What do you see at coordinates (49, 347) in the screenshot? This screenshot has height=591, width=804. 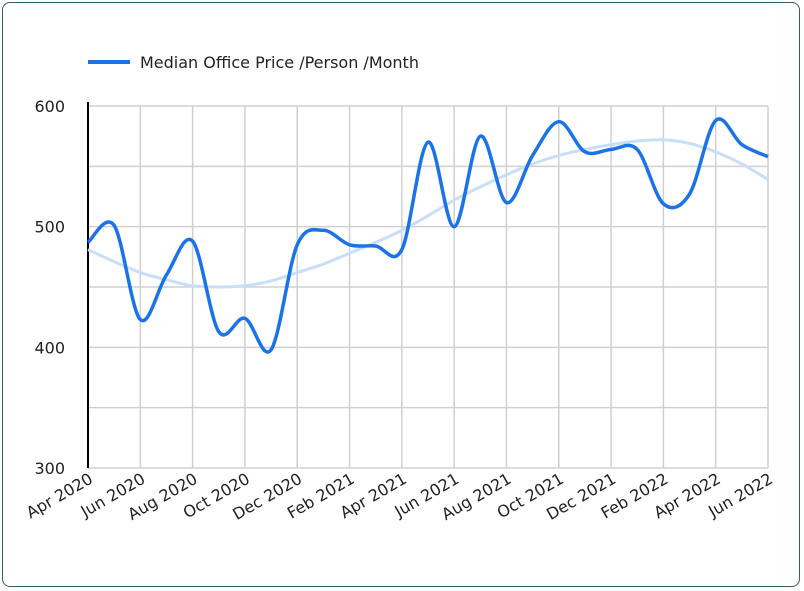 I see `y-tick-label: 400` at bounding box center [49, 347].